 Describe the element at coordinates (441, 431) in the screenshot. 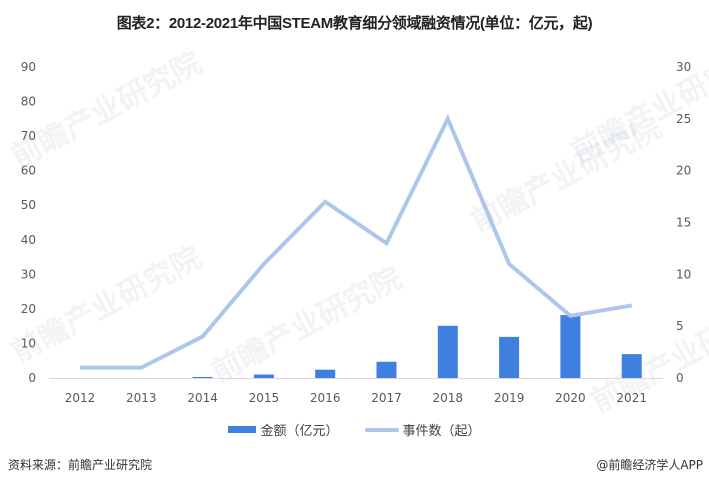

I see `legend-label-events: 事件数（起）` at that location.